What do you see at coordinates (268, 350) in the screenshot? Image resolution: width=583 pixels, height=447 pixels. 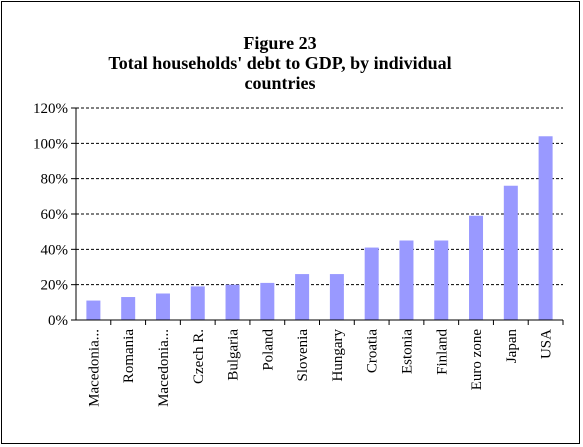 I see `x-category-label: Poland` at bounding box center [268, 350].